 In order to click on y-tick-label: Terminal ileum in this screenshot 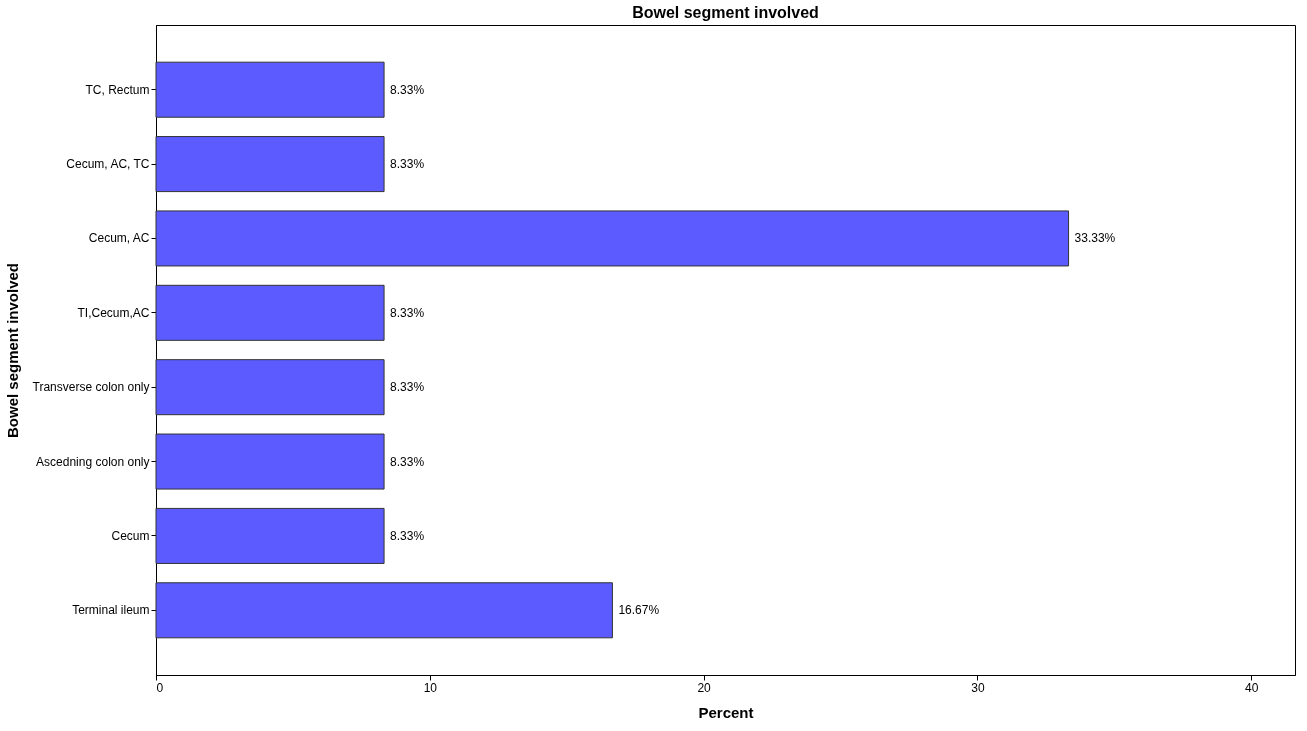, I will do `click(111, 610)`.